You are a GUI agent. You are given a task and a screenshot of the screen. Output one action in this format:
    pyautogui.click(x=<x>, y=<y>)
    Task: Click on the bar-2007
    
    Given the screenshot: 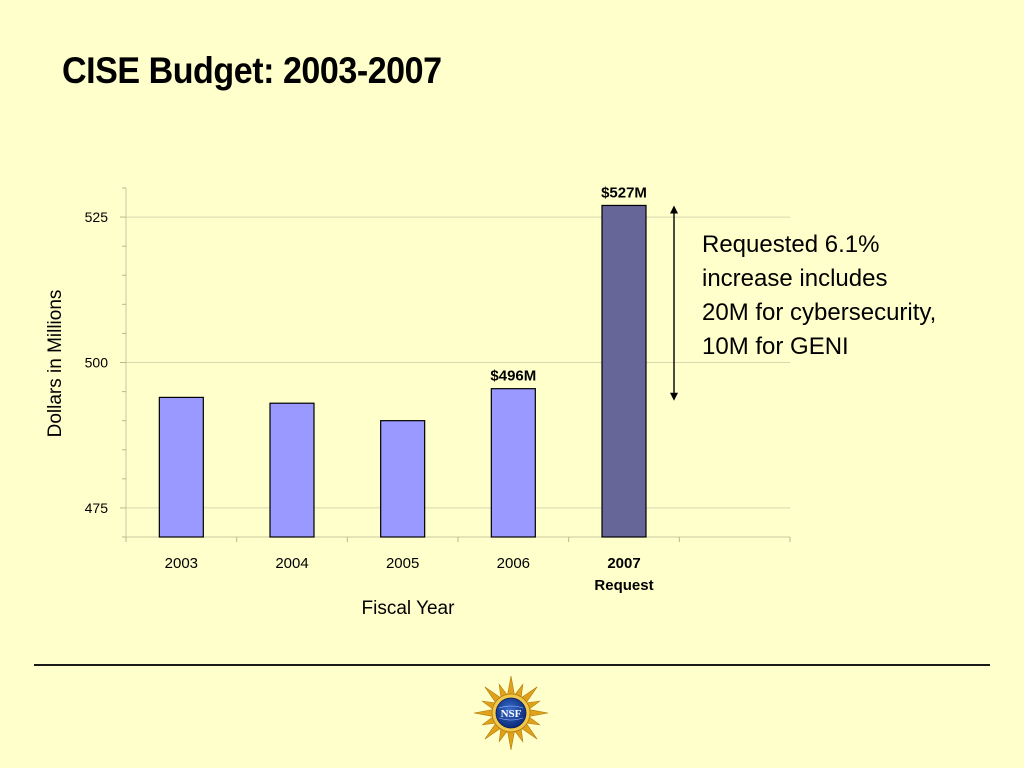 What is the action you would take?
    pyautogui.click(x=624, y=371)
    